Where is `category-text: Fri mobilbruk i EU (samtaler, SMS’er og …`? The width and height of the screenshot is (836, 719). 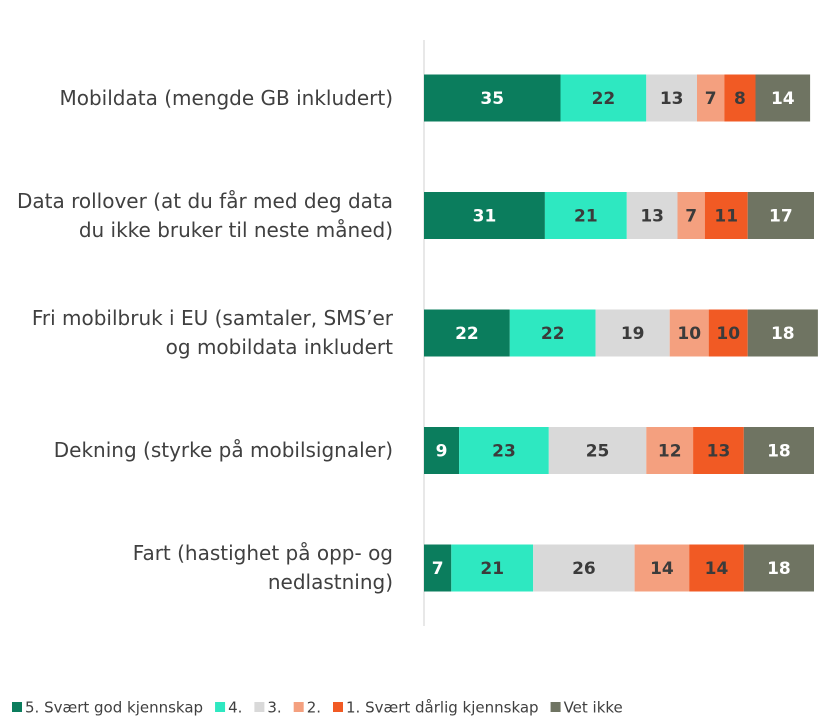 category-text: Fri mobilbruk i EU (samtaler, SMS’er og … is located at coordinates (212, 332).